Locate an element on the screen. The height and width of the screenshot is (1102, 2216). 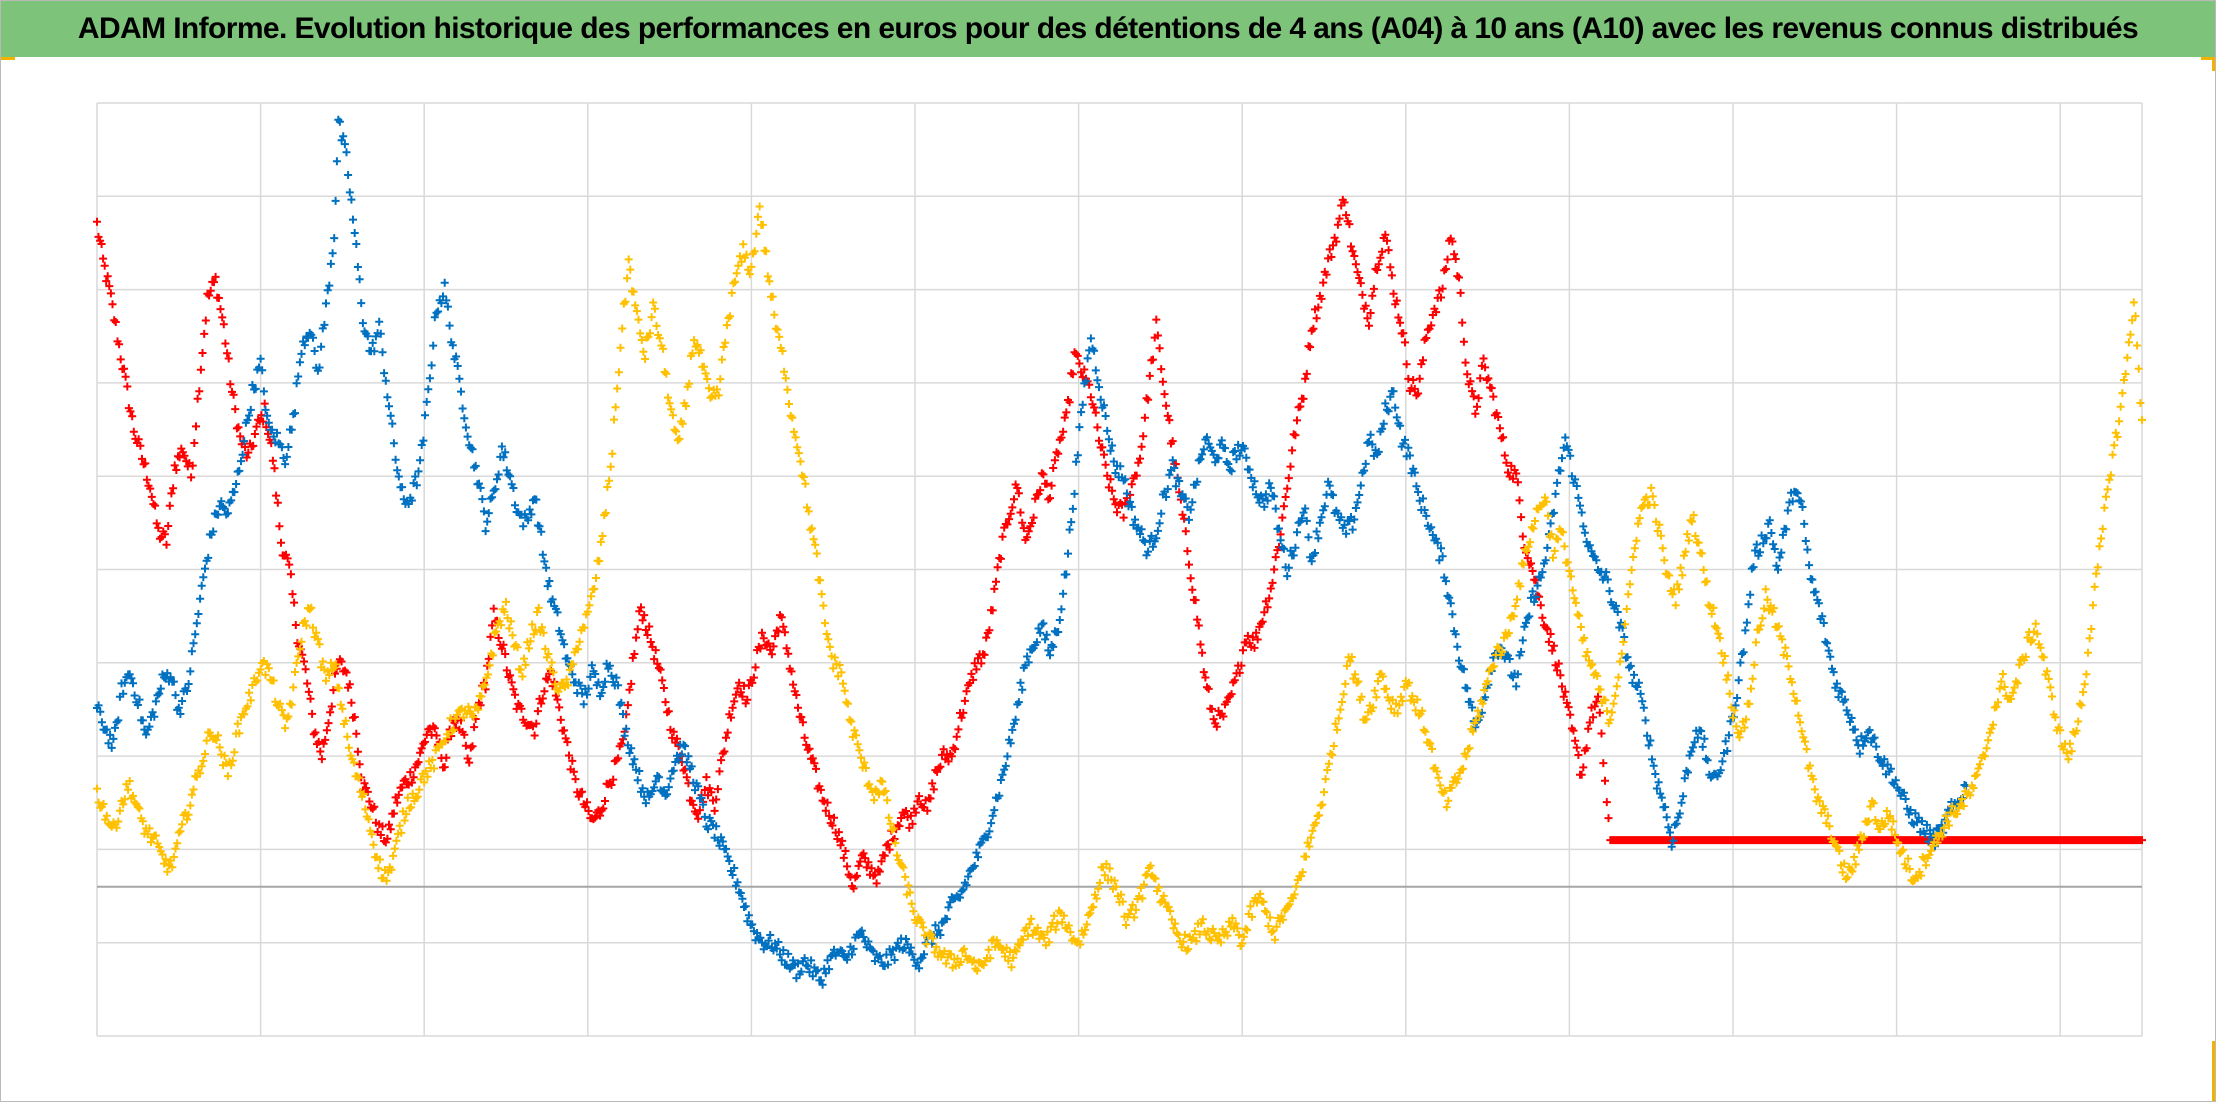
corner-accent-bottom-right is located at coordinates (2213, 1071).